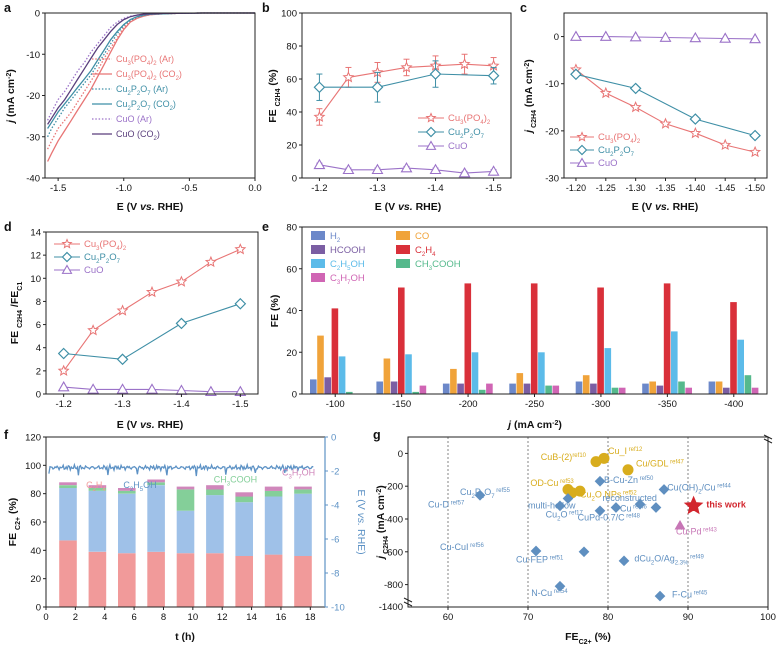  I want to click on point-label: Cu2O NPs ref52, so click(608, 496).